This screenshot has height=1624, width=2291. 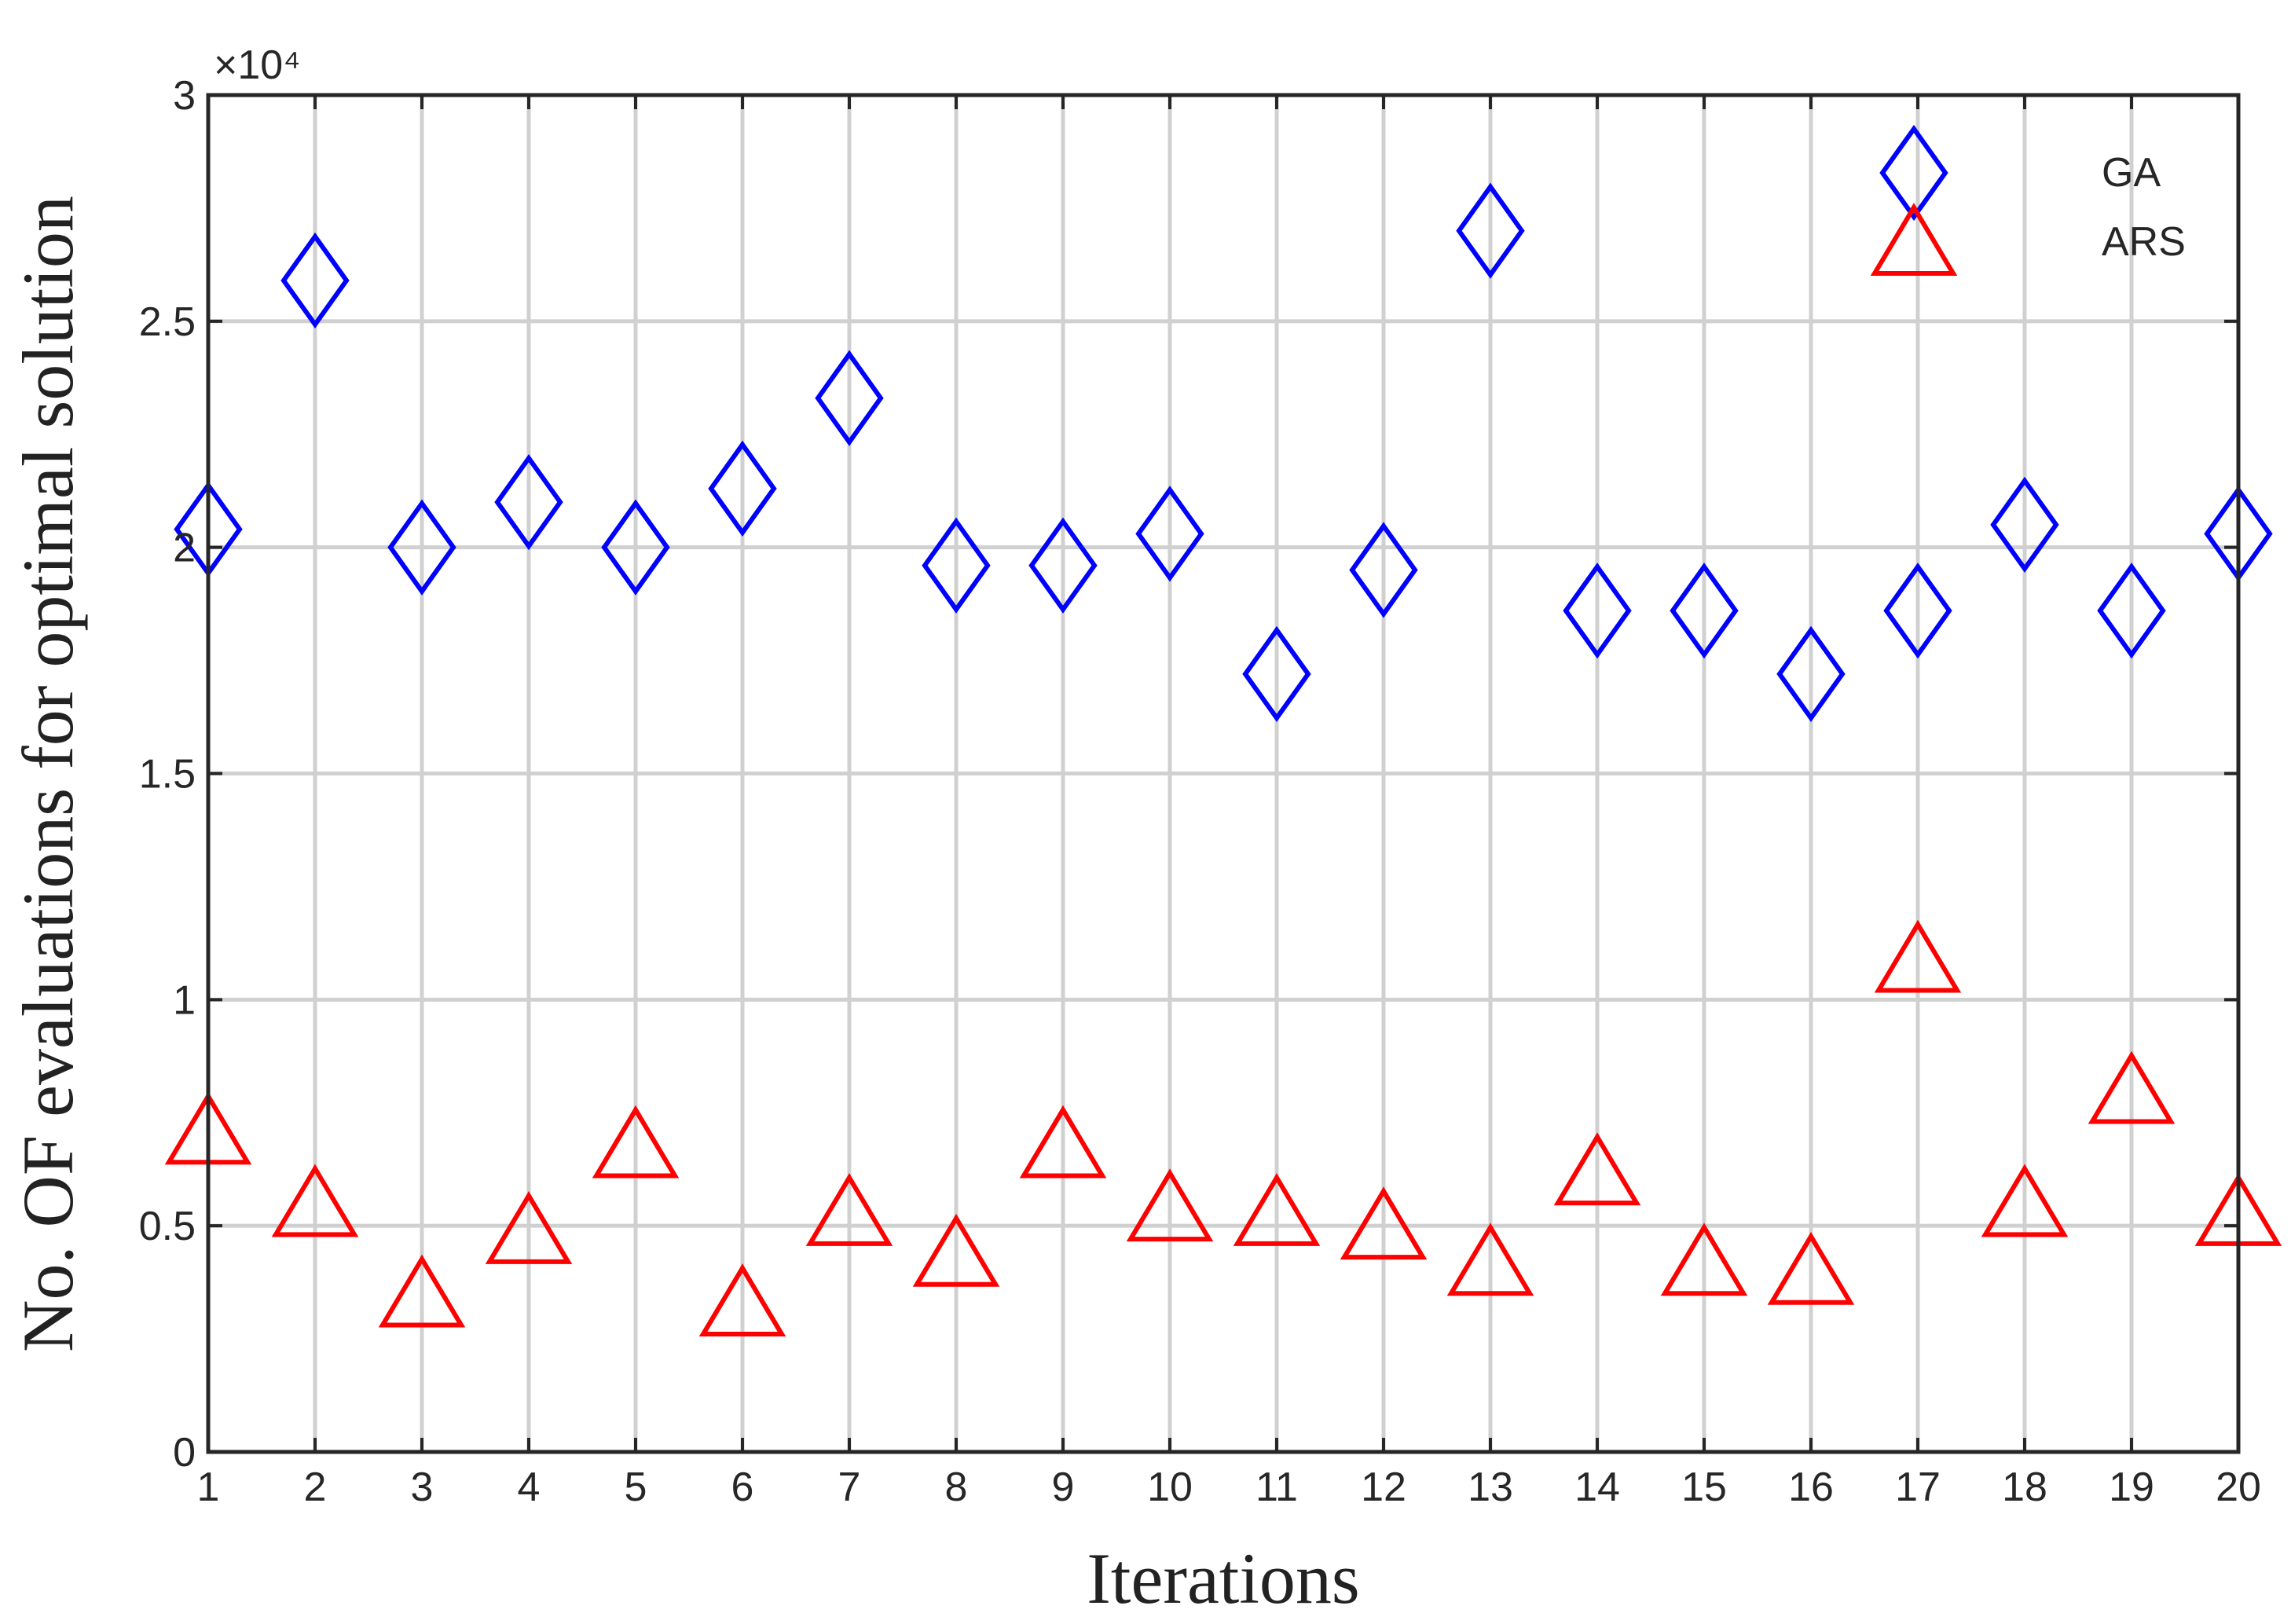 What do you see at coordinates (1918, 1487) in the screenshot?
I see `x-tick-label: 17` at bounding box center [1918, 1487].